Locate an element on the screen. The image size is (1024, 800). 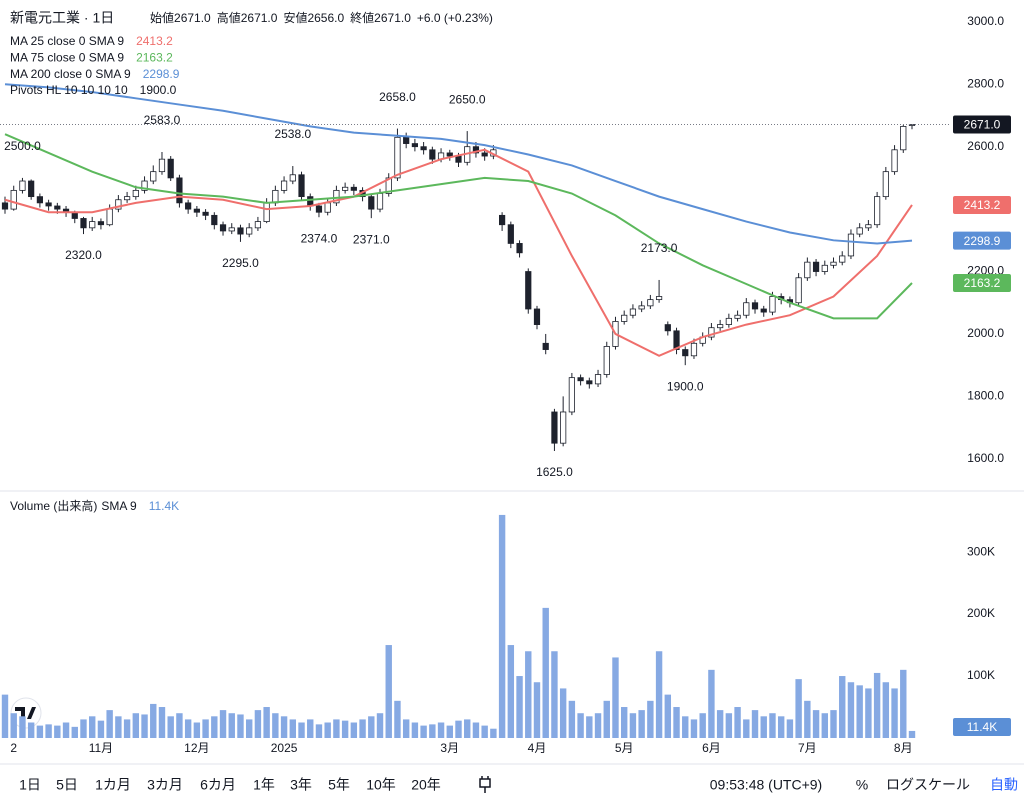
range-button: 20年 is located at coordinates (426, 785).